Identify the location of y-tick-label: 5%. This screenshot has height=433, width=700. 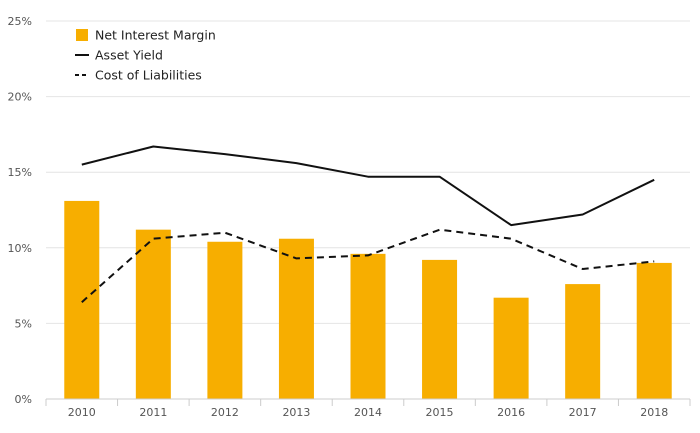
(23, 323).